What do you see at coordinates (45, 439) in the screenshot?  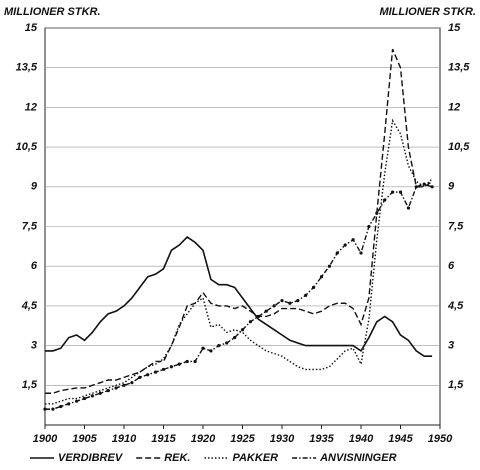 I see `x-tick-label: 1900` at bounding box center [45, 439].